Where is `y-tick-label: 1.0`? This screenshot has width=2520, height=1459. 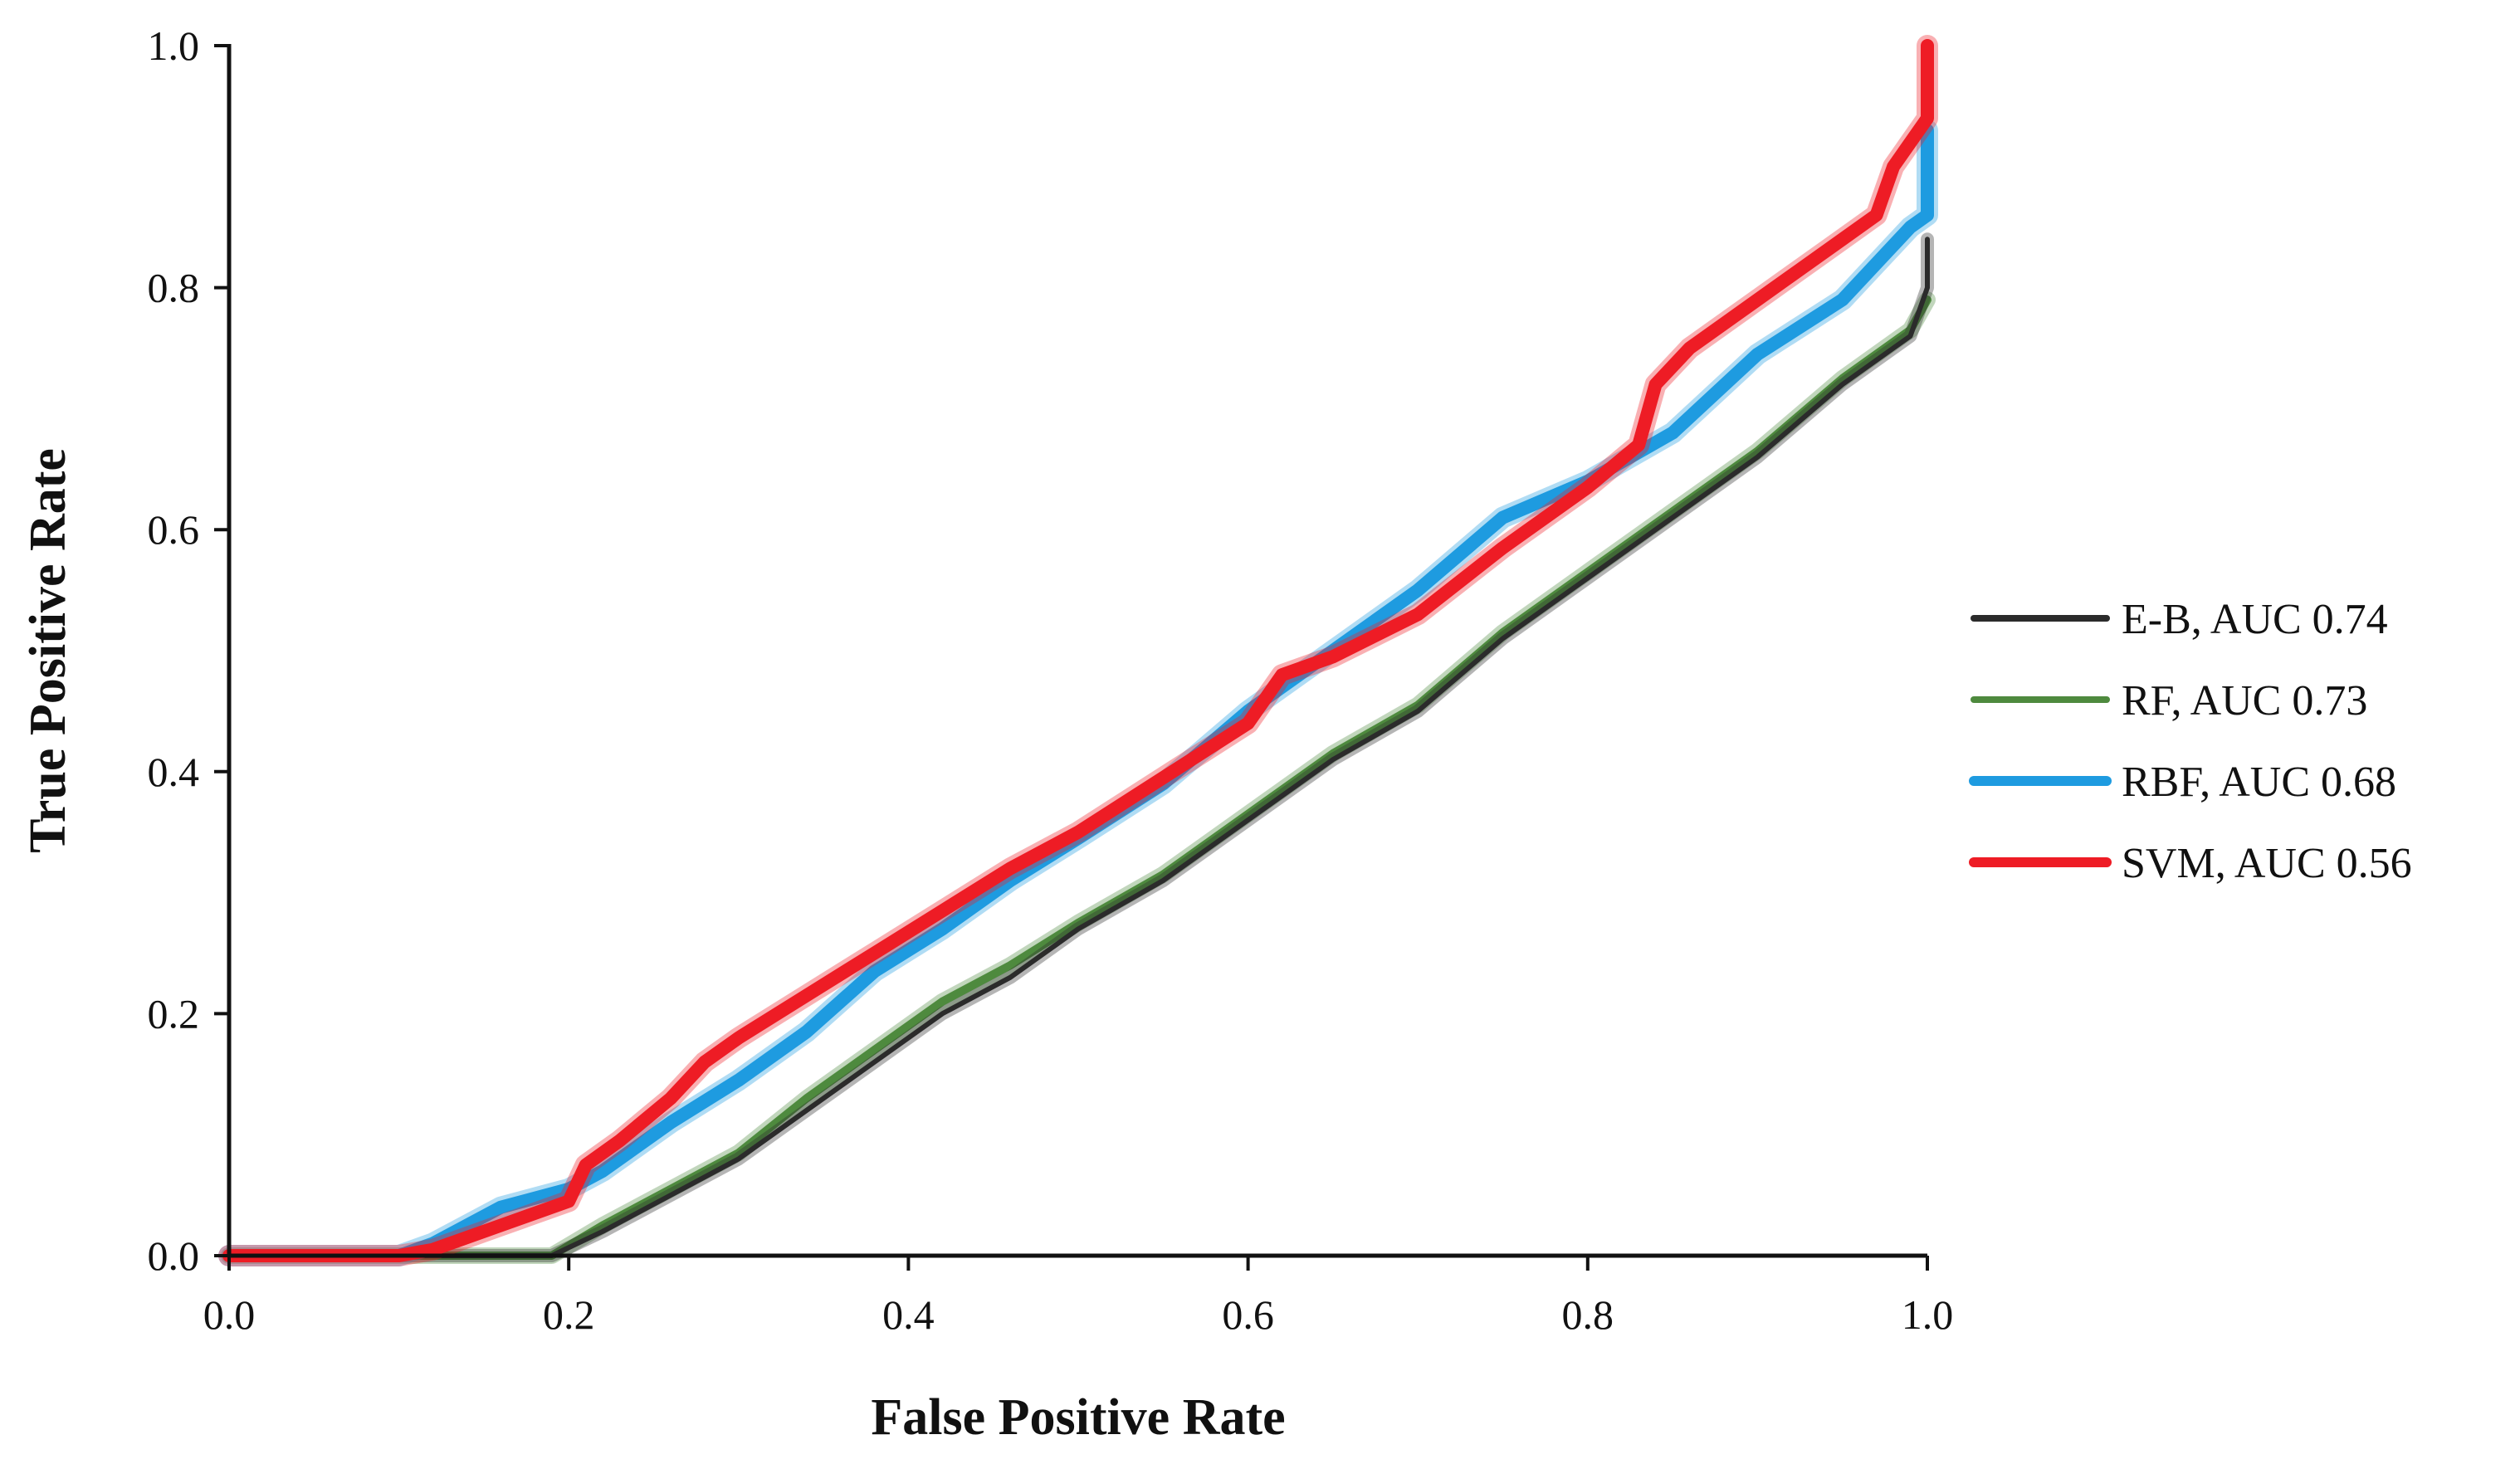 y-tick-label: 1.0 is located at coordinates (174, 45).